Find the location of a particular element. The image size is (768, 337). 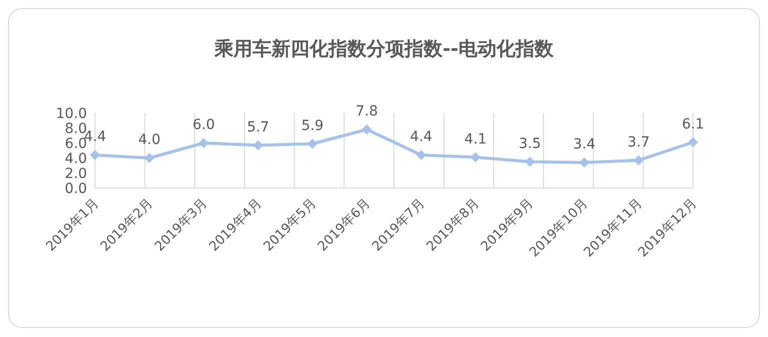

y-tick-label: 2.0 is located at coordinates (75, 174).